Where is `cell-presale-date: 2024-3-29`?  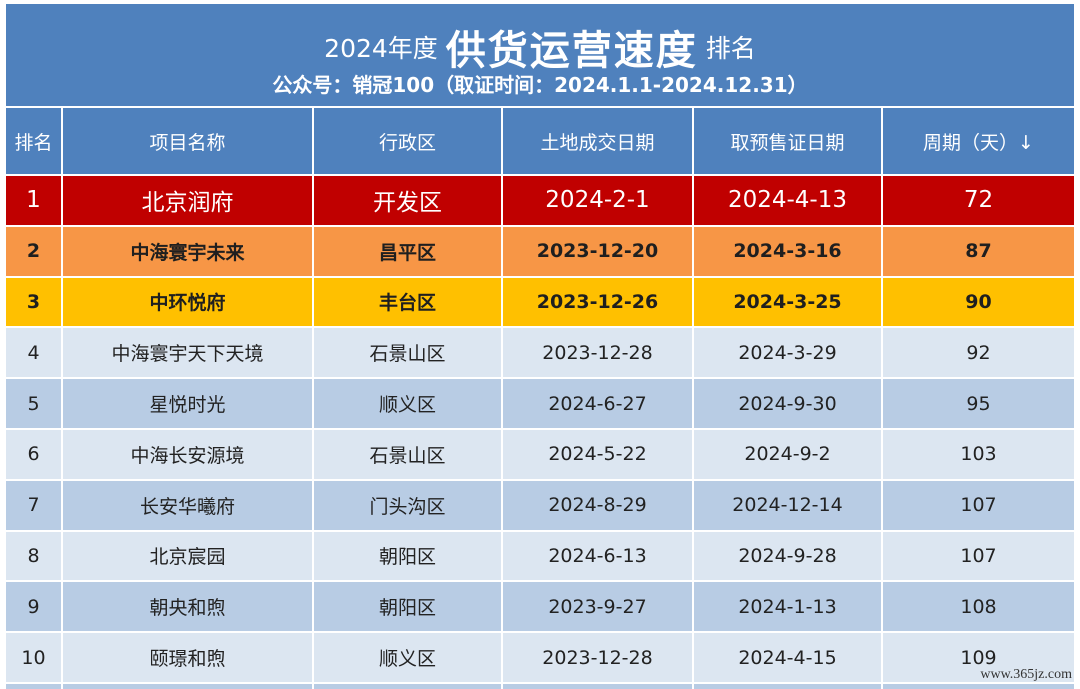 cell-presale-date: 2024-3-29 is located at coordinates (788, 353).